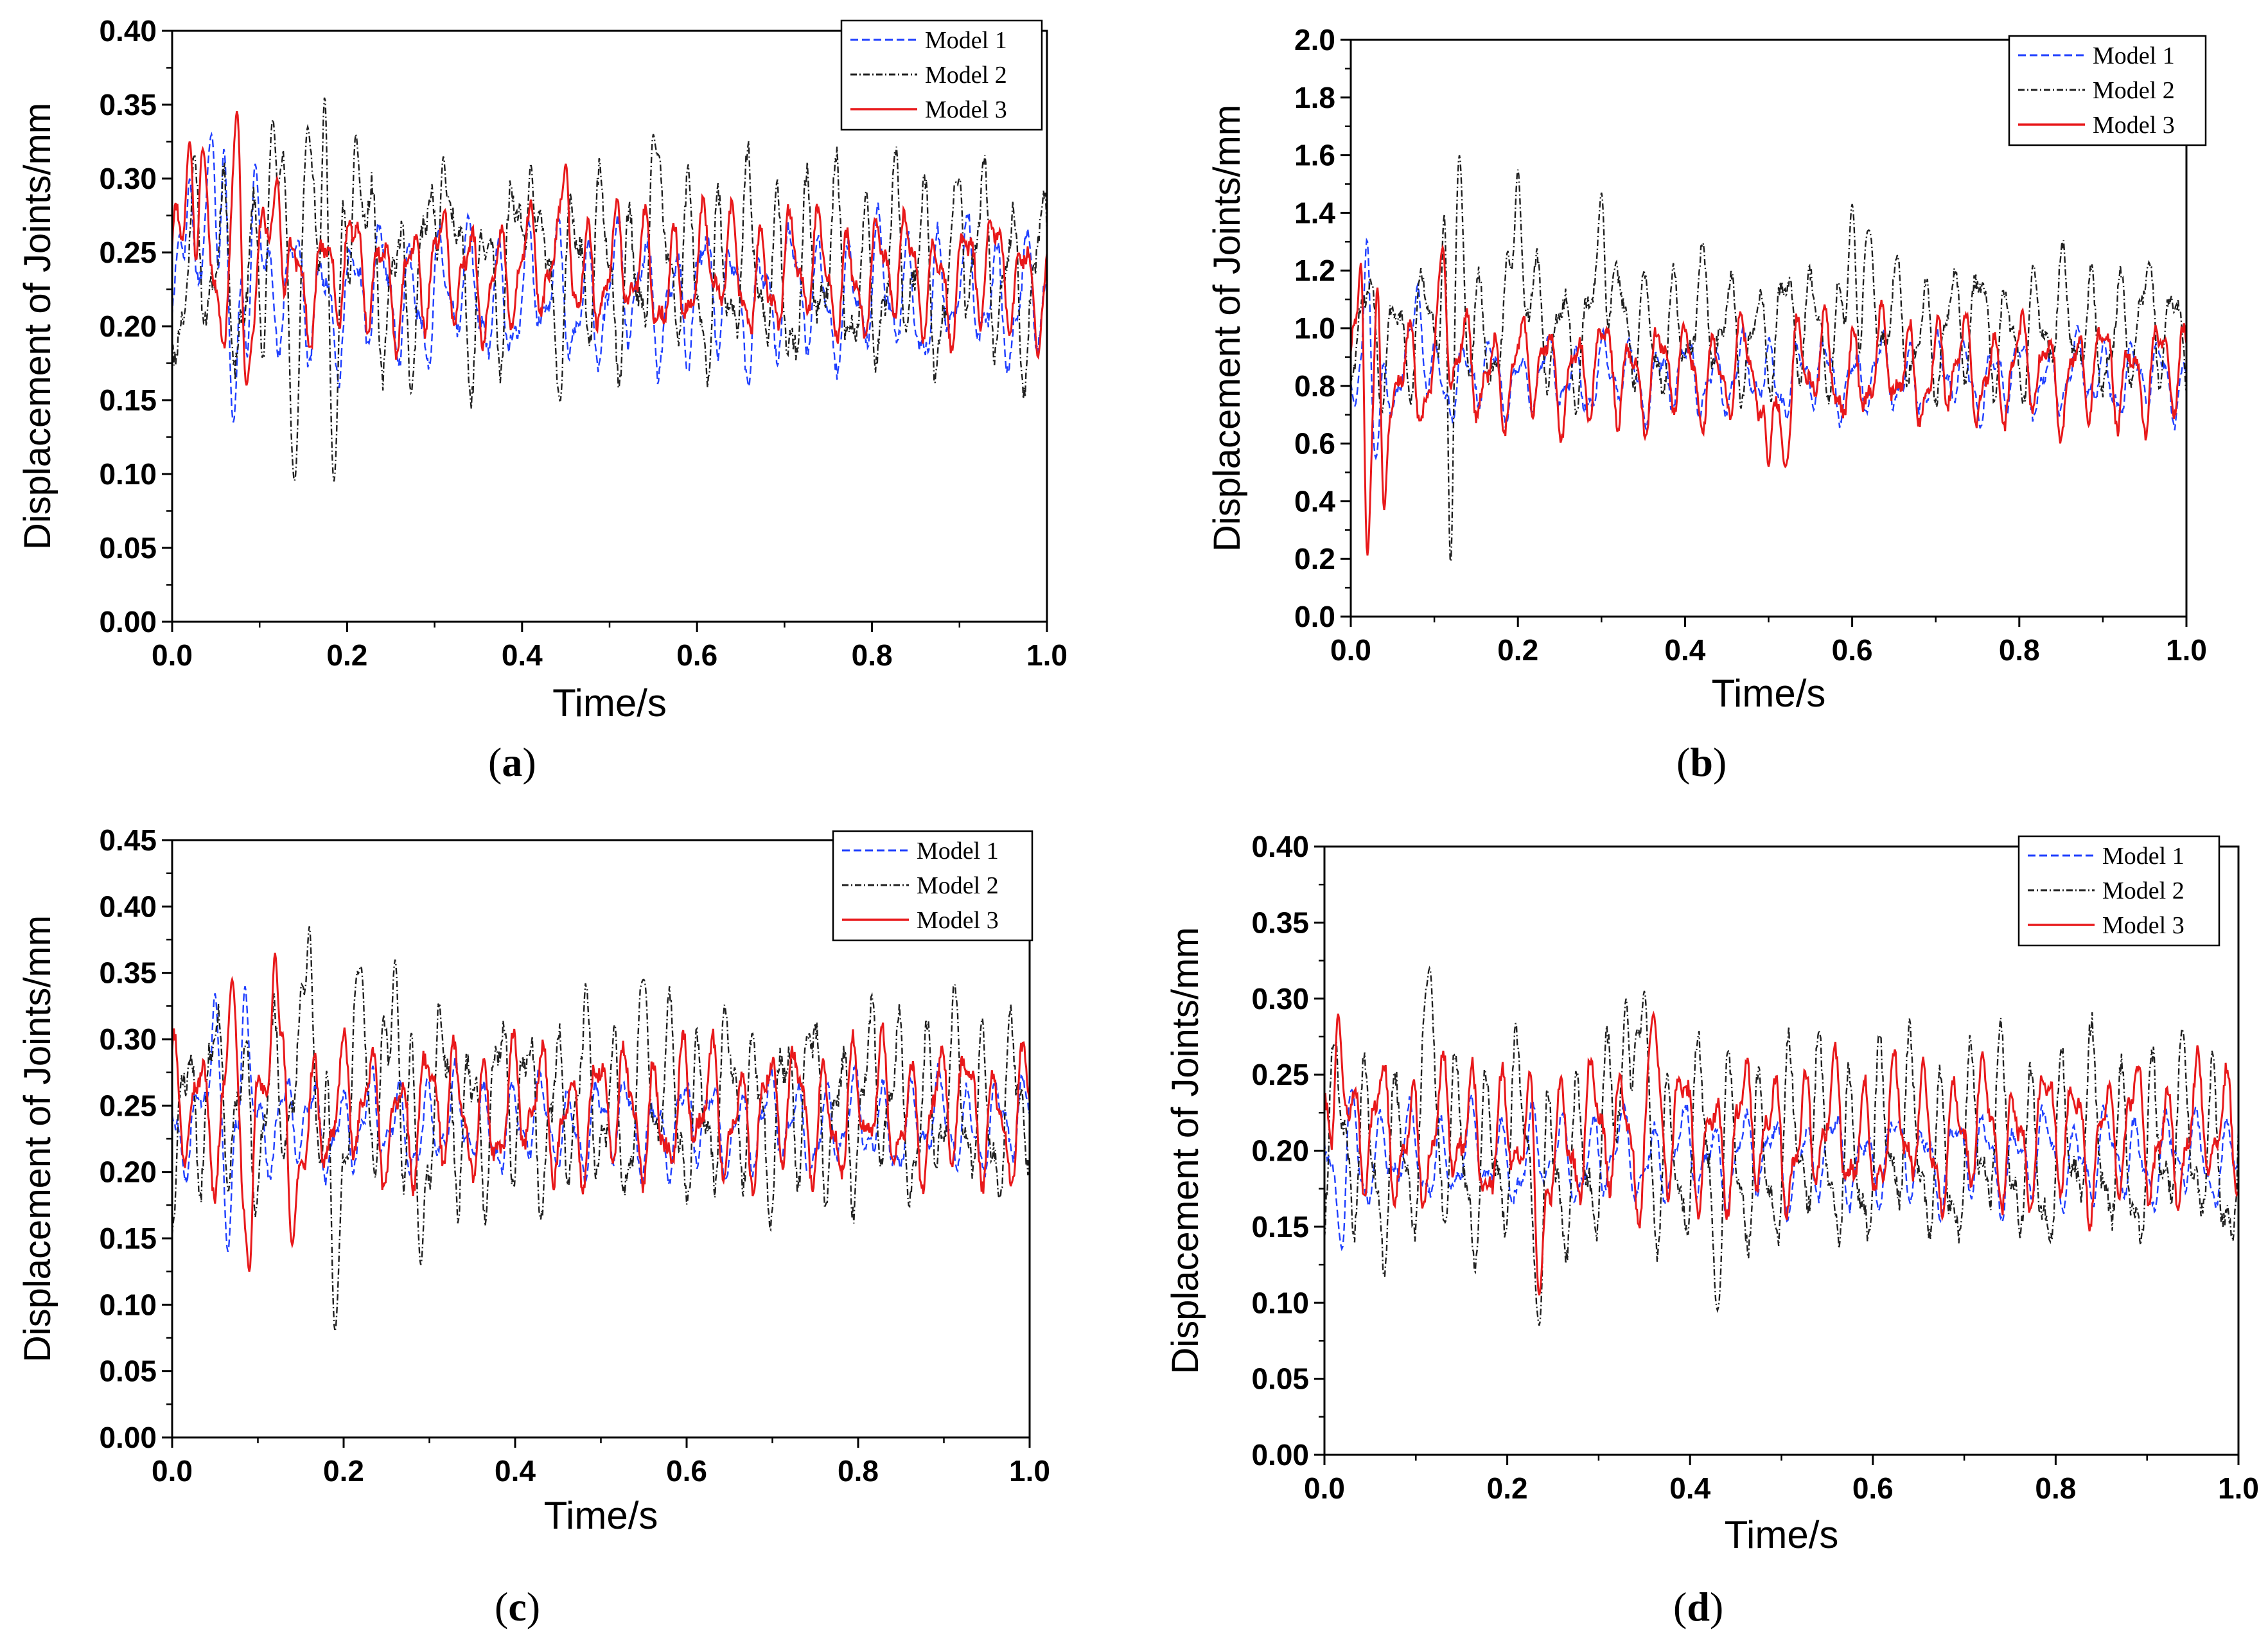  What do you see at coordinates (1314, 558) in the screenshot?
I see `y-tick-label: 0.2` at bounding box center [1314, 558].